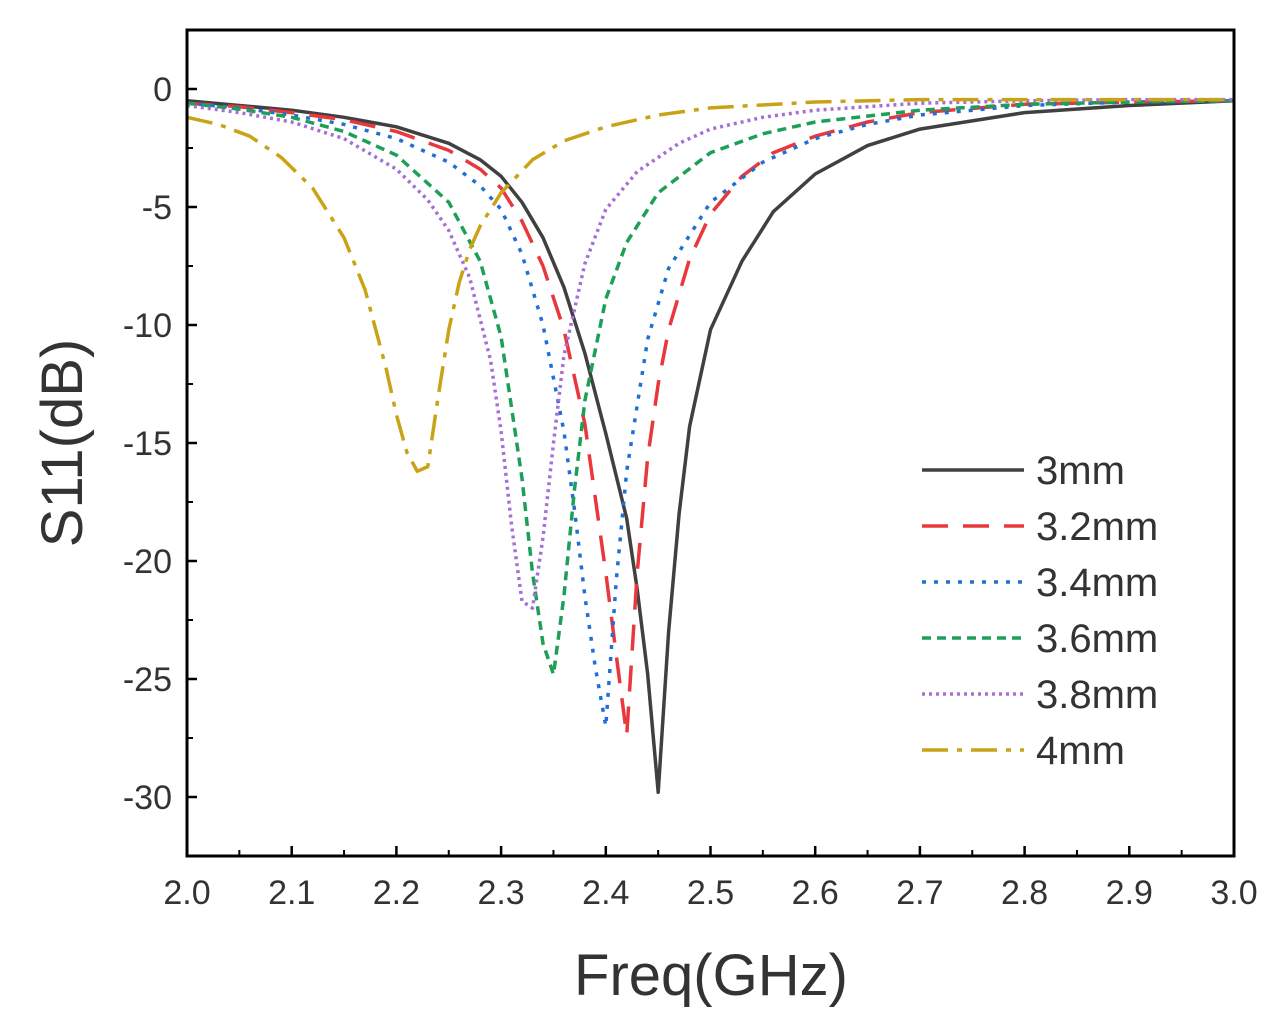 This screenshot has width=1284, height=1028. What do you see at coordinates (710, 893) in the screenshot?
I see `x-tick-label: 2.5` at bounding box center [710, 893].